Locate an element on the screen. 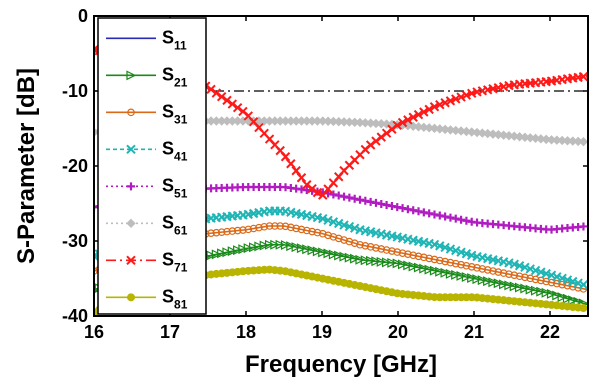 The width and height of the screenshot is (595, 384). x-tick-label: 21 is located at coordinates (474, 332).